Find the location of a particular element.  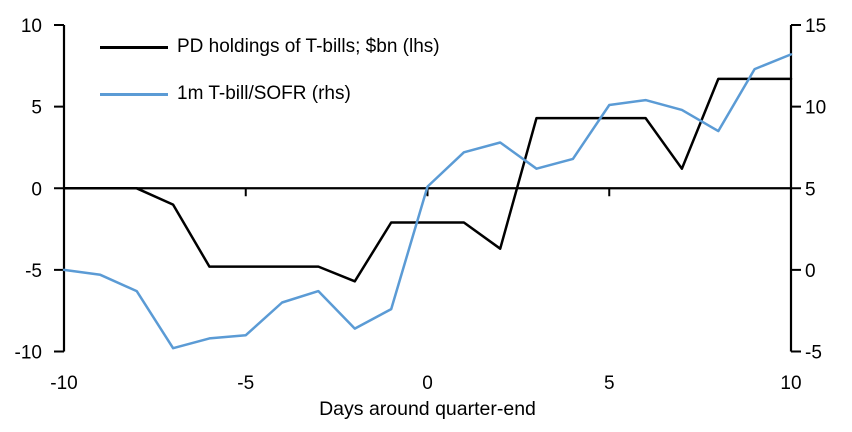

x-axis-tick-label: 10 is located at coordinates (790, 383).